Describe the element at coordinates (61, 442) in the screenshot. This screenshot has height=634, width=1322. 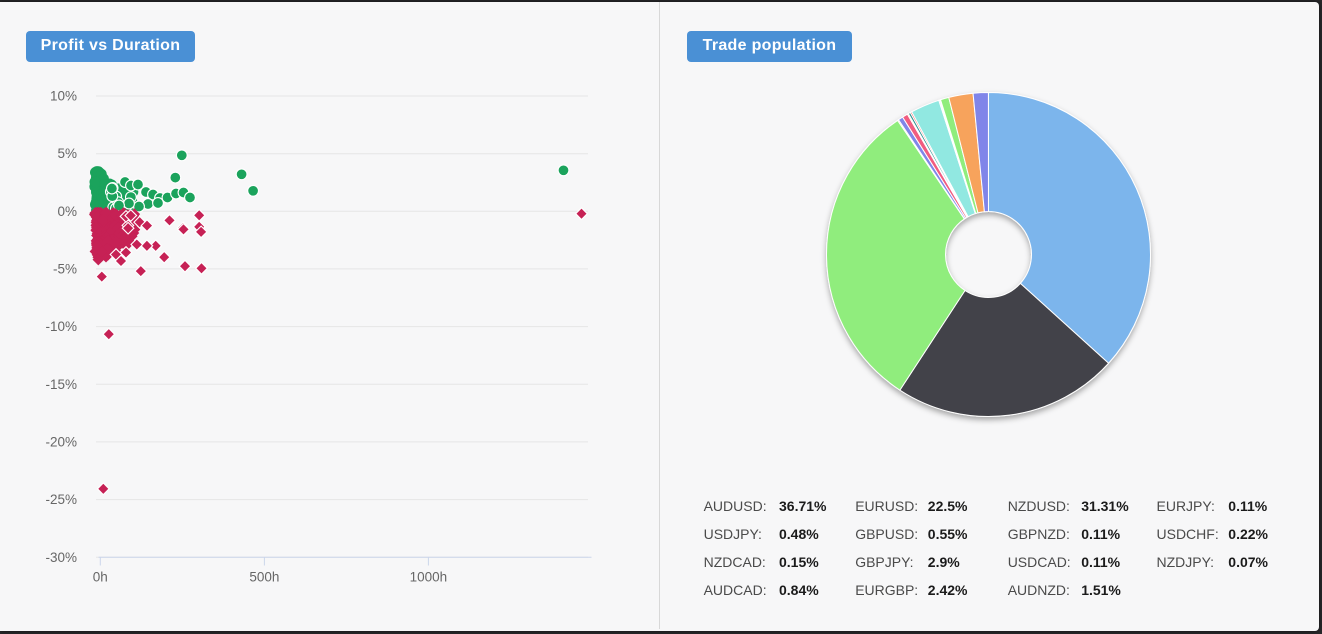
I see `svg-text: -20%` at that location.